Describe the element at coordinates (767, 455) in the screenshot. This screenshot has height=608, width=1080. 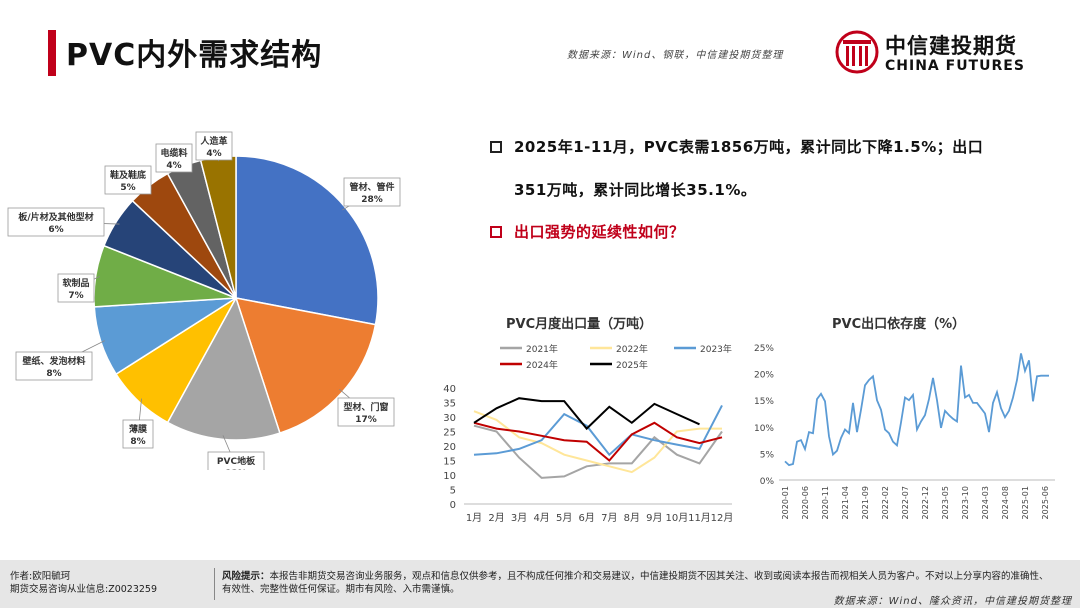
I see `y-tick-label: 5%` at that location.